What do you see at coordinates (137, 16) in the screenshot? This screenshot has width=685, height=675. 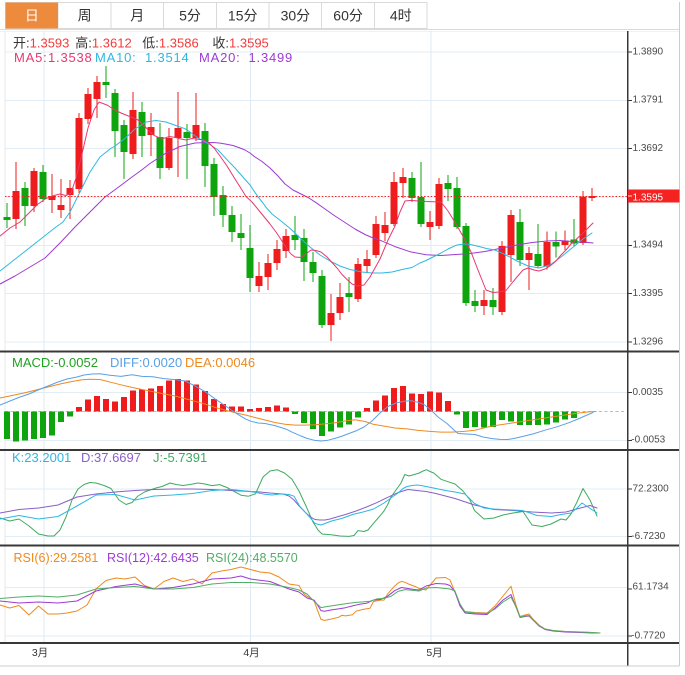 I see `svg-text: 月` at bounding box center [137, 16].